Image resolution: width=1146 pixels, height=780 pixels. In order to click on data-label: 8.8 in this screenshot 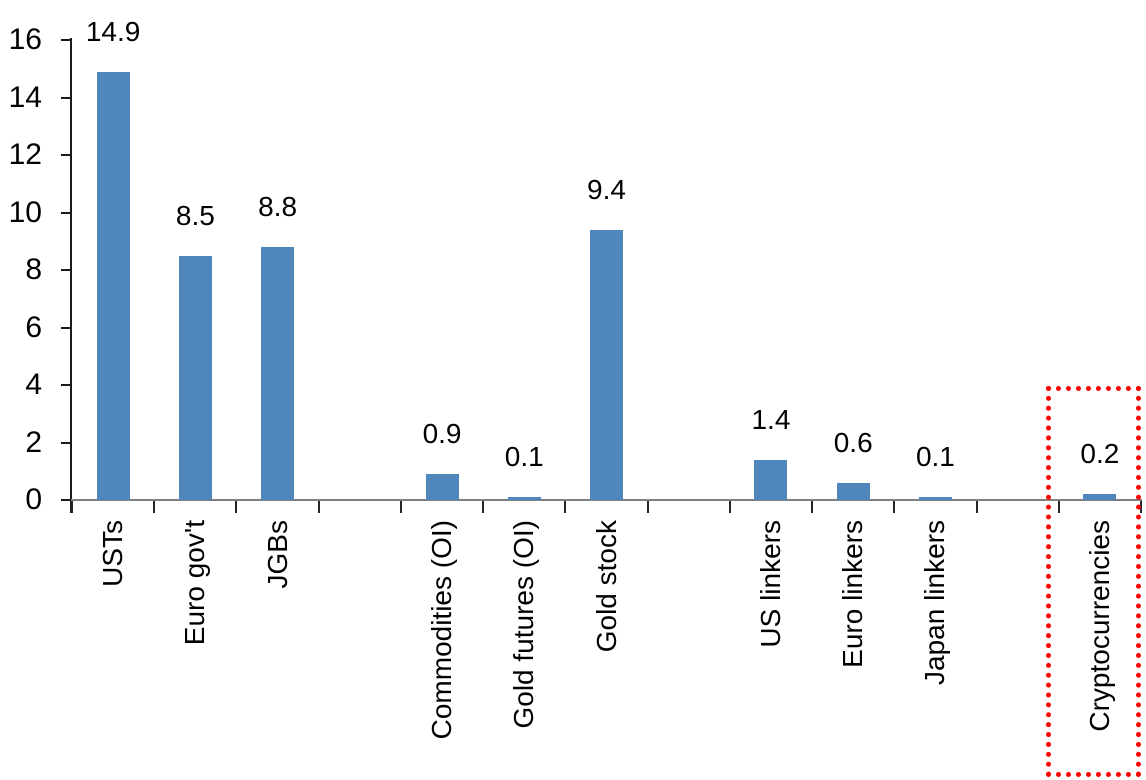, I will do `click(278, 206)`.